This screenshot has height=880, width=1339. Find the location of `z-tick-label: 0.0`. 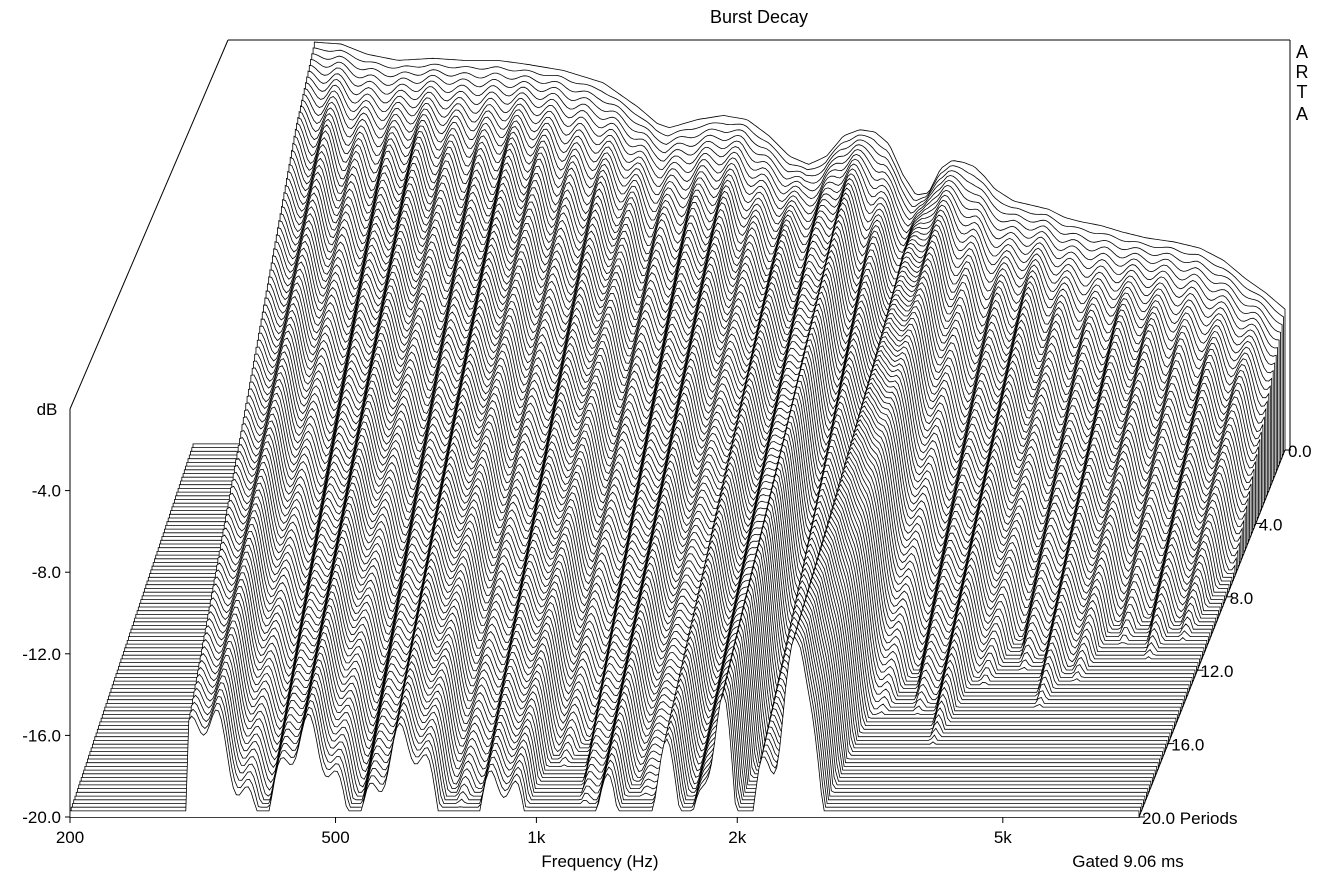

z-tick-label: 0.0 is located at coordinates (1300, 451).